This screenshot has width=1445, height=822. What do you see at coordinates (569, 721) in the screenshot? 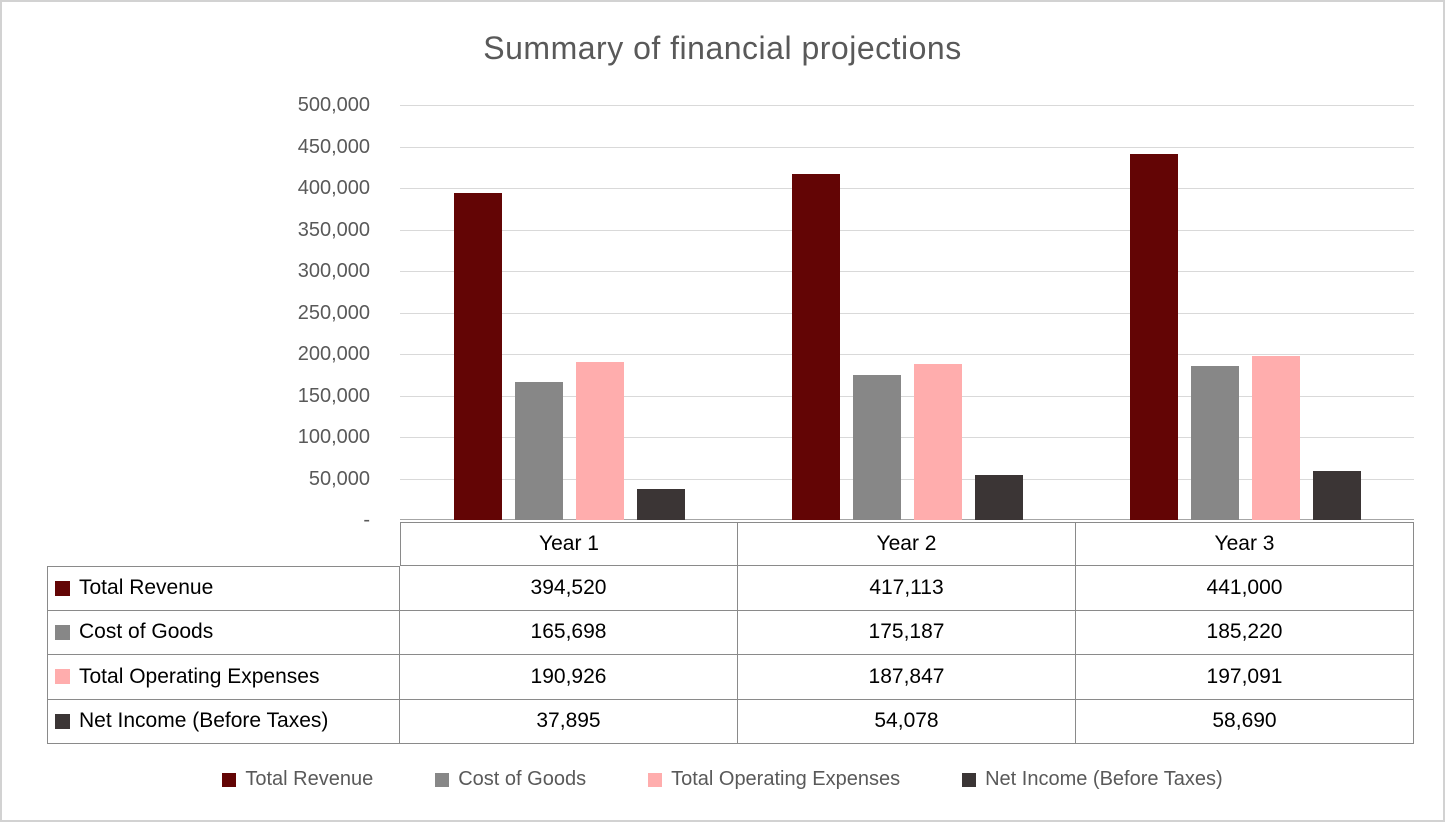
I see `value-net-income-year-1: 37,895` at bounding box center [569, 721].